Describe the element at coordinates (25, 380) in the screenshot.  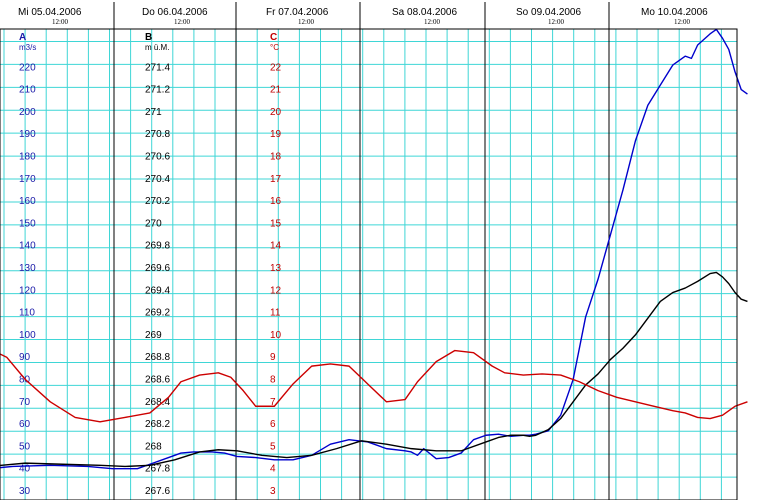
I see `tick-label: 80` at that location.